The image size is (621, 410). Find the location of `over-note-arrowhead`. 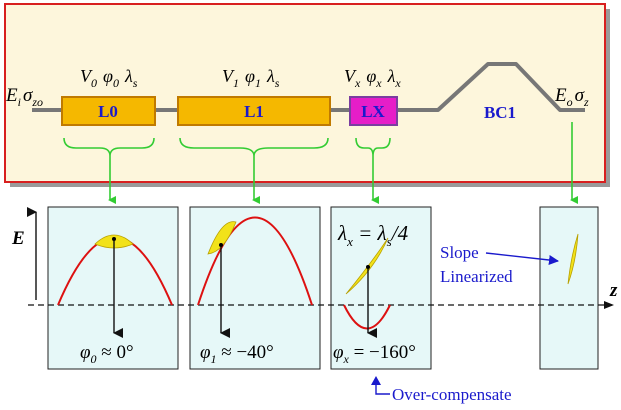

over-note-arrowhead is located at coordinates (376, 380).